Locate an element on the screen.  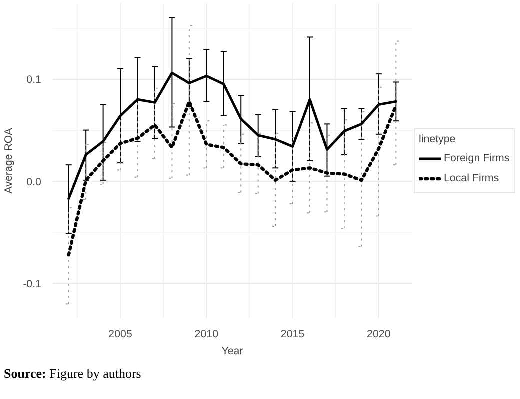
legend-title: linetype is located at coordinates (438, 139).